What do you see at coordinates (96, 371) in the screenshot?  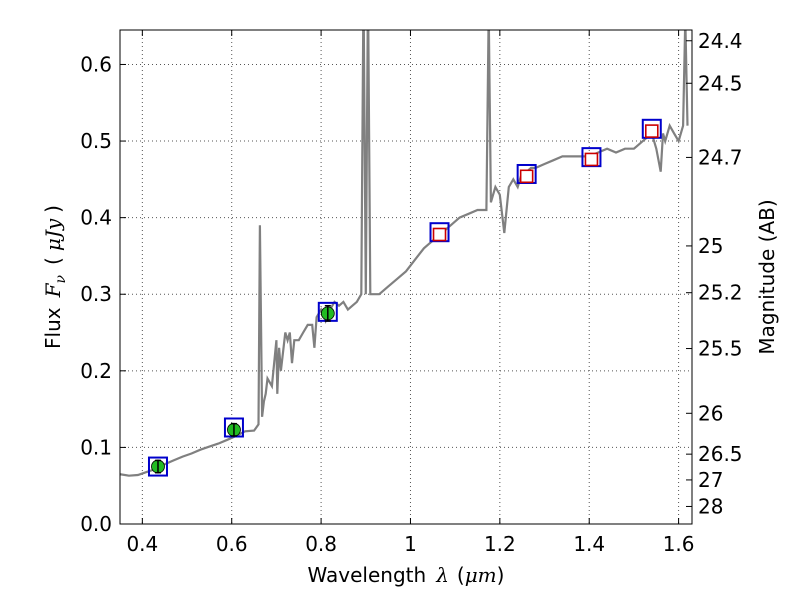 I see `y-tick-label: 0.2` at bounding box center [96, 371].